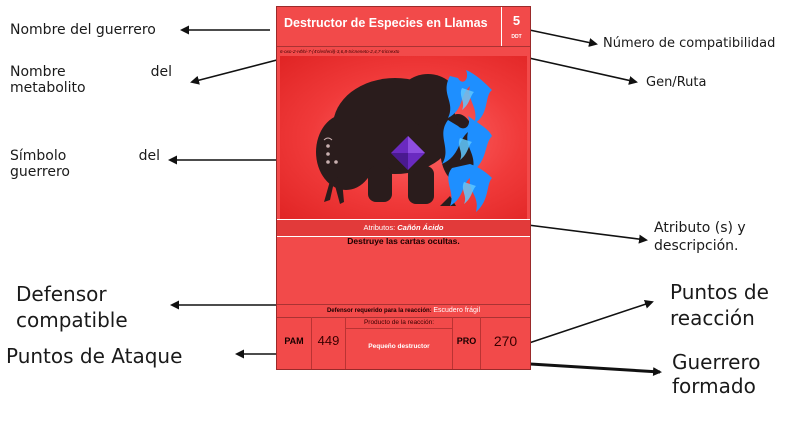 This screenshot has height=424, width=809. Describe the element at coordinates (161, 72) in the screenshot. I see `label-metabolite-w2: del` at that location.